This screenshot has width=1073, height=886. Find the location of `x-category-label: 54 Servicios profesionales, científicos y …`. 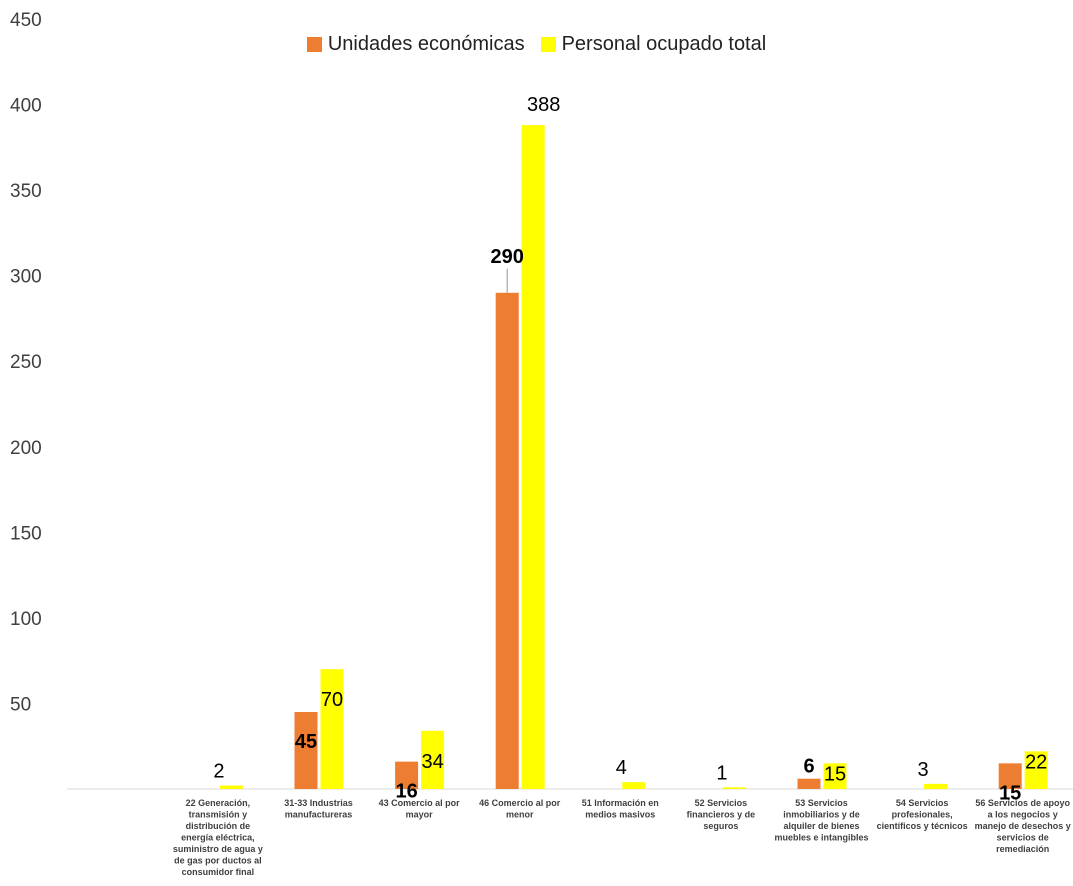

x-category-label: 54 Servicios profesionales, científicos y … is located at coordinates (922, 814).